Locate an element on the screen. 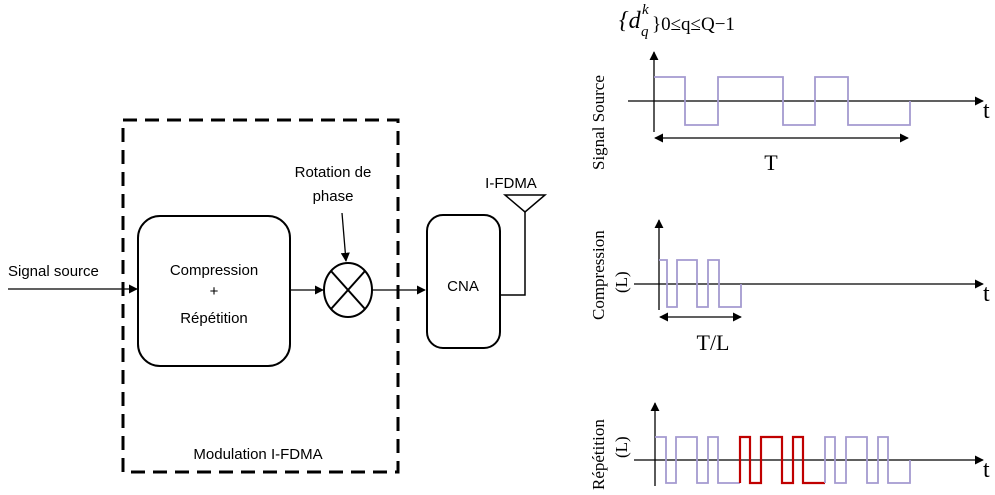  compression-label: Compression is located at coordinates (214, 270).